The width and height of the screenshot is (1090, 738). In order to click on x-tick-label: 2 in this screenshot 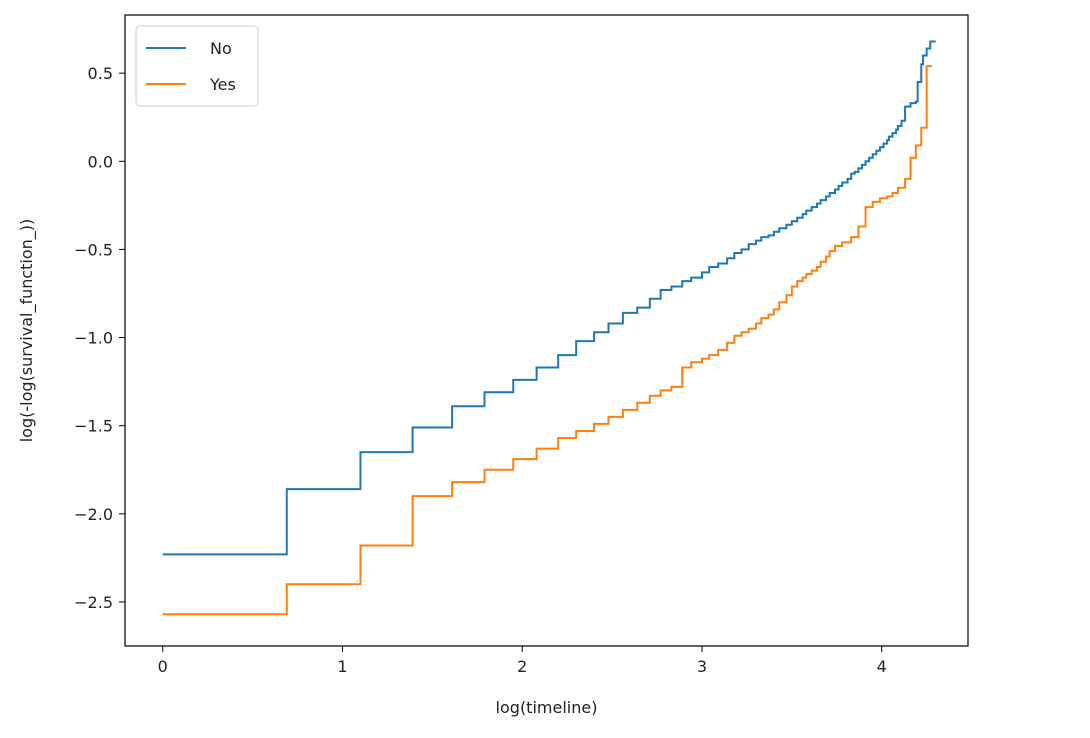, I will do `click(522, 666)`.